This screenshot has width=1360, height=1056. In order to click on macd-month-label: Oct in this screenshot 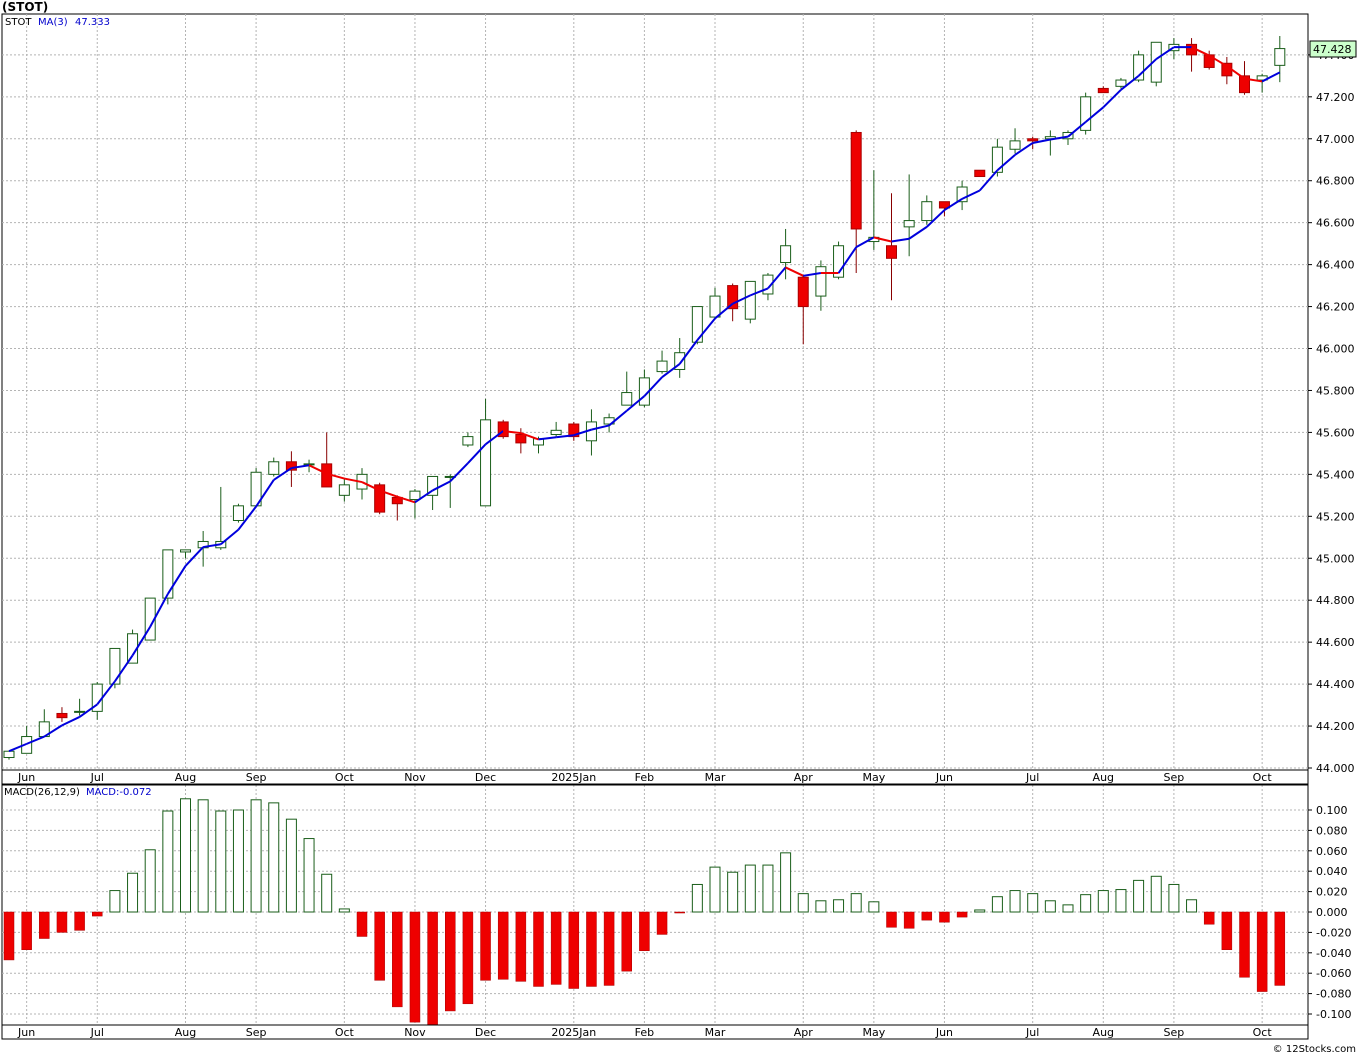, I will do `click(1263, 1032)`.